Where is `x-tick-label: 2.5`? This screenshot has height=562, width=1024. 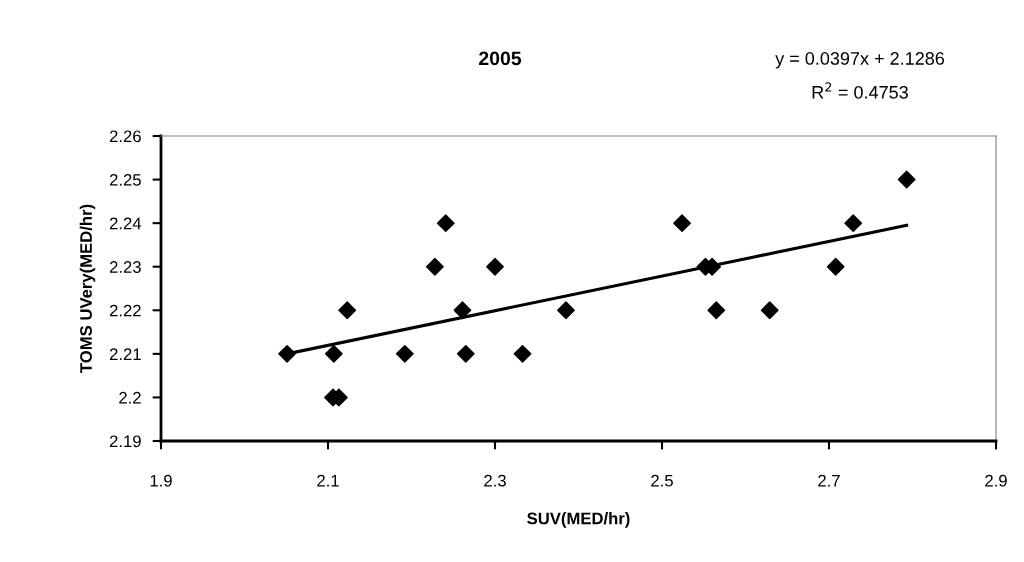 x-tick-label: 2.5 is located at coordinates (662, 480).